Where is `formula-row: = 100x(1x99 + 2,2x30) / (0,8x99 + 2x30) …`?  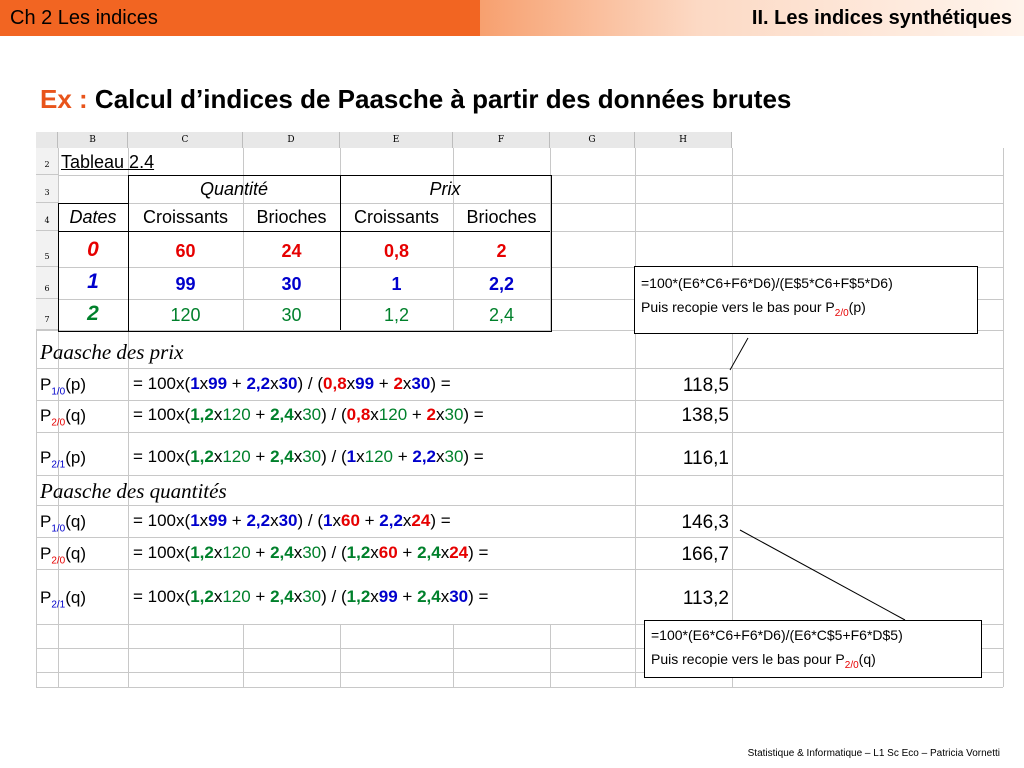 formula-row: = 100x(1x99 + 2,2x30) / (0,8x99 + 2x30) … is located at coordinates (292, 383).